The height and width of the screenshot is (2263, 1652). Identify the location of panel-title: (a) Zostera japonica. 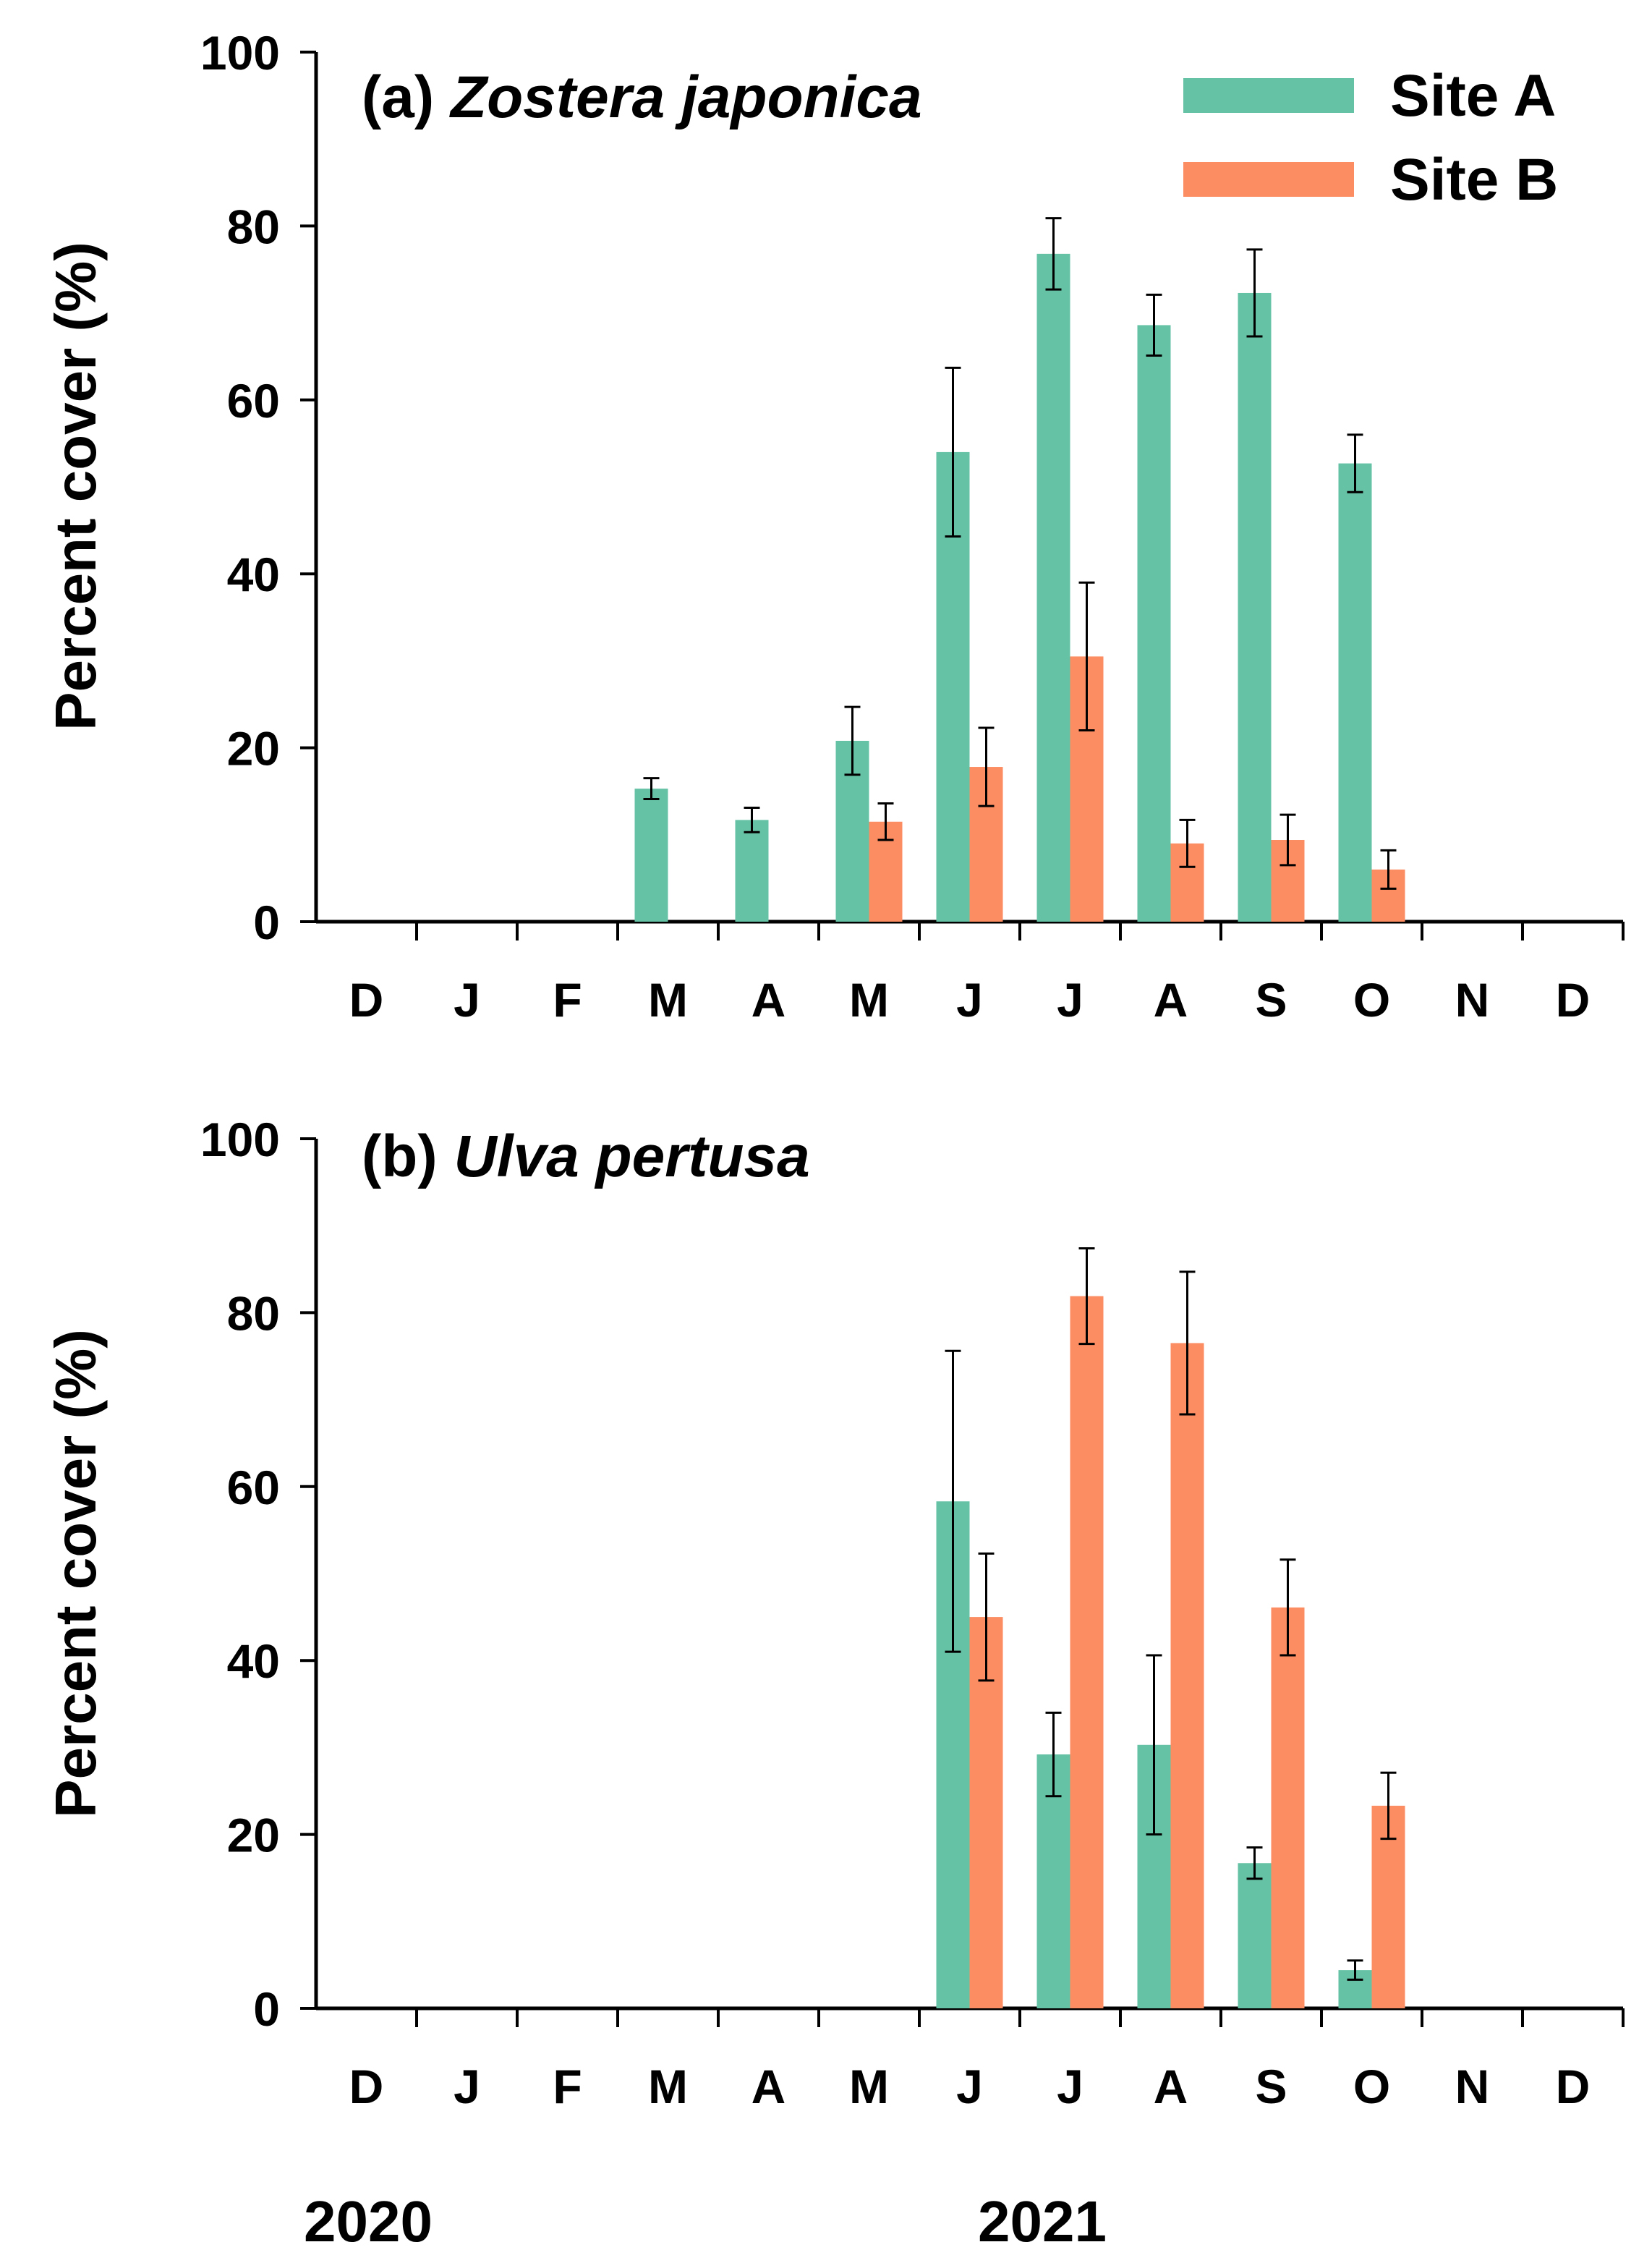
(642, 97).